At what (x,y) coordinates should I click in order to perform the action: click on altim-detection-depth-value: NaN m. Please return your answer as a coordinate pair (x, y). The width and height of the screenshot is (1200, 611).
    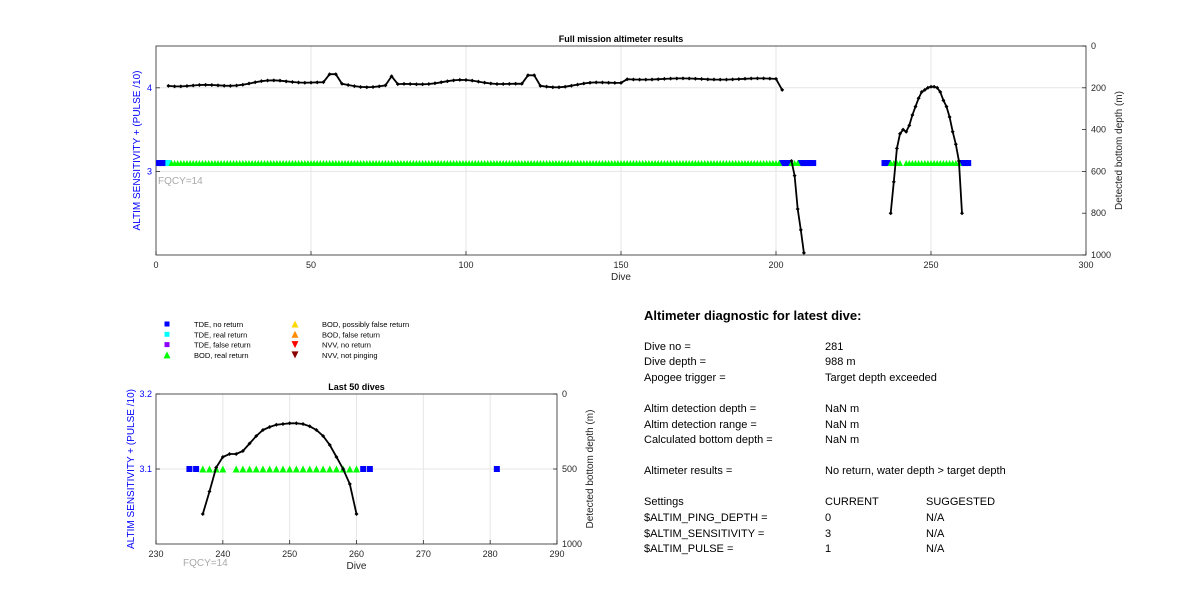
    Looking at the image, I should click on (842, 409).